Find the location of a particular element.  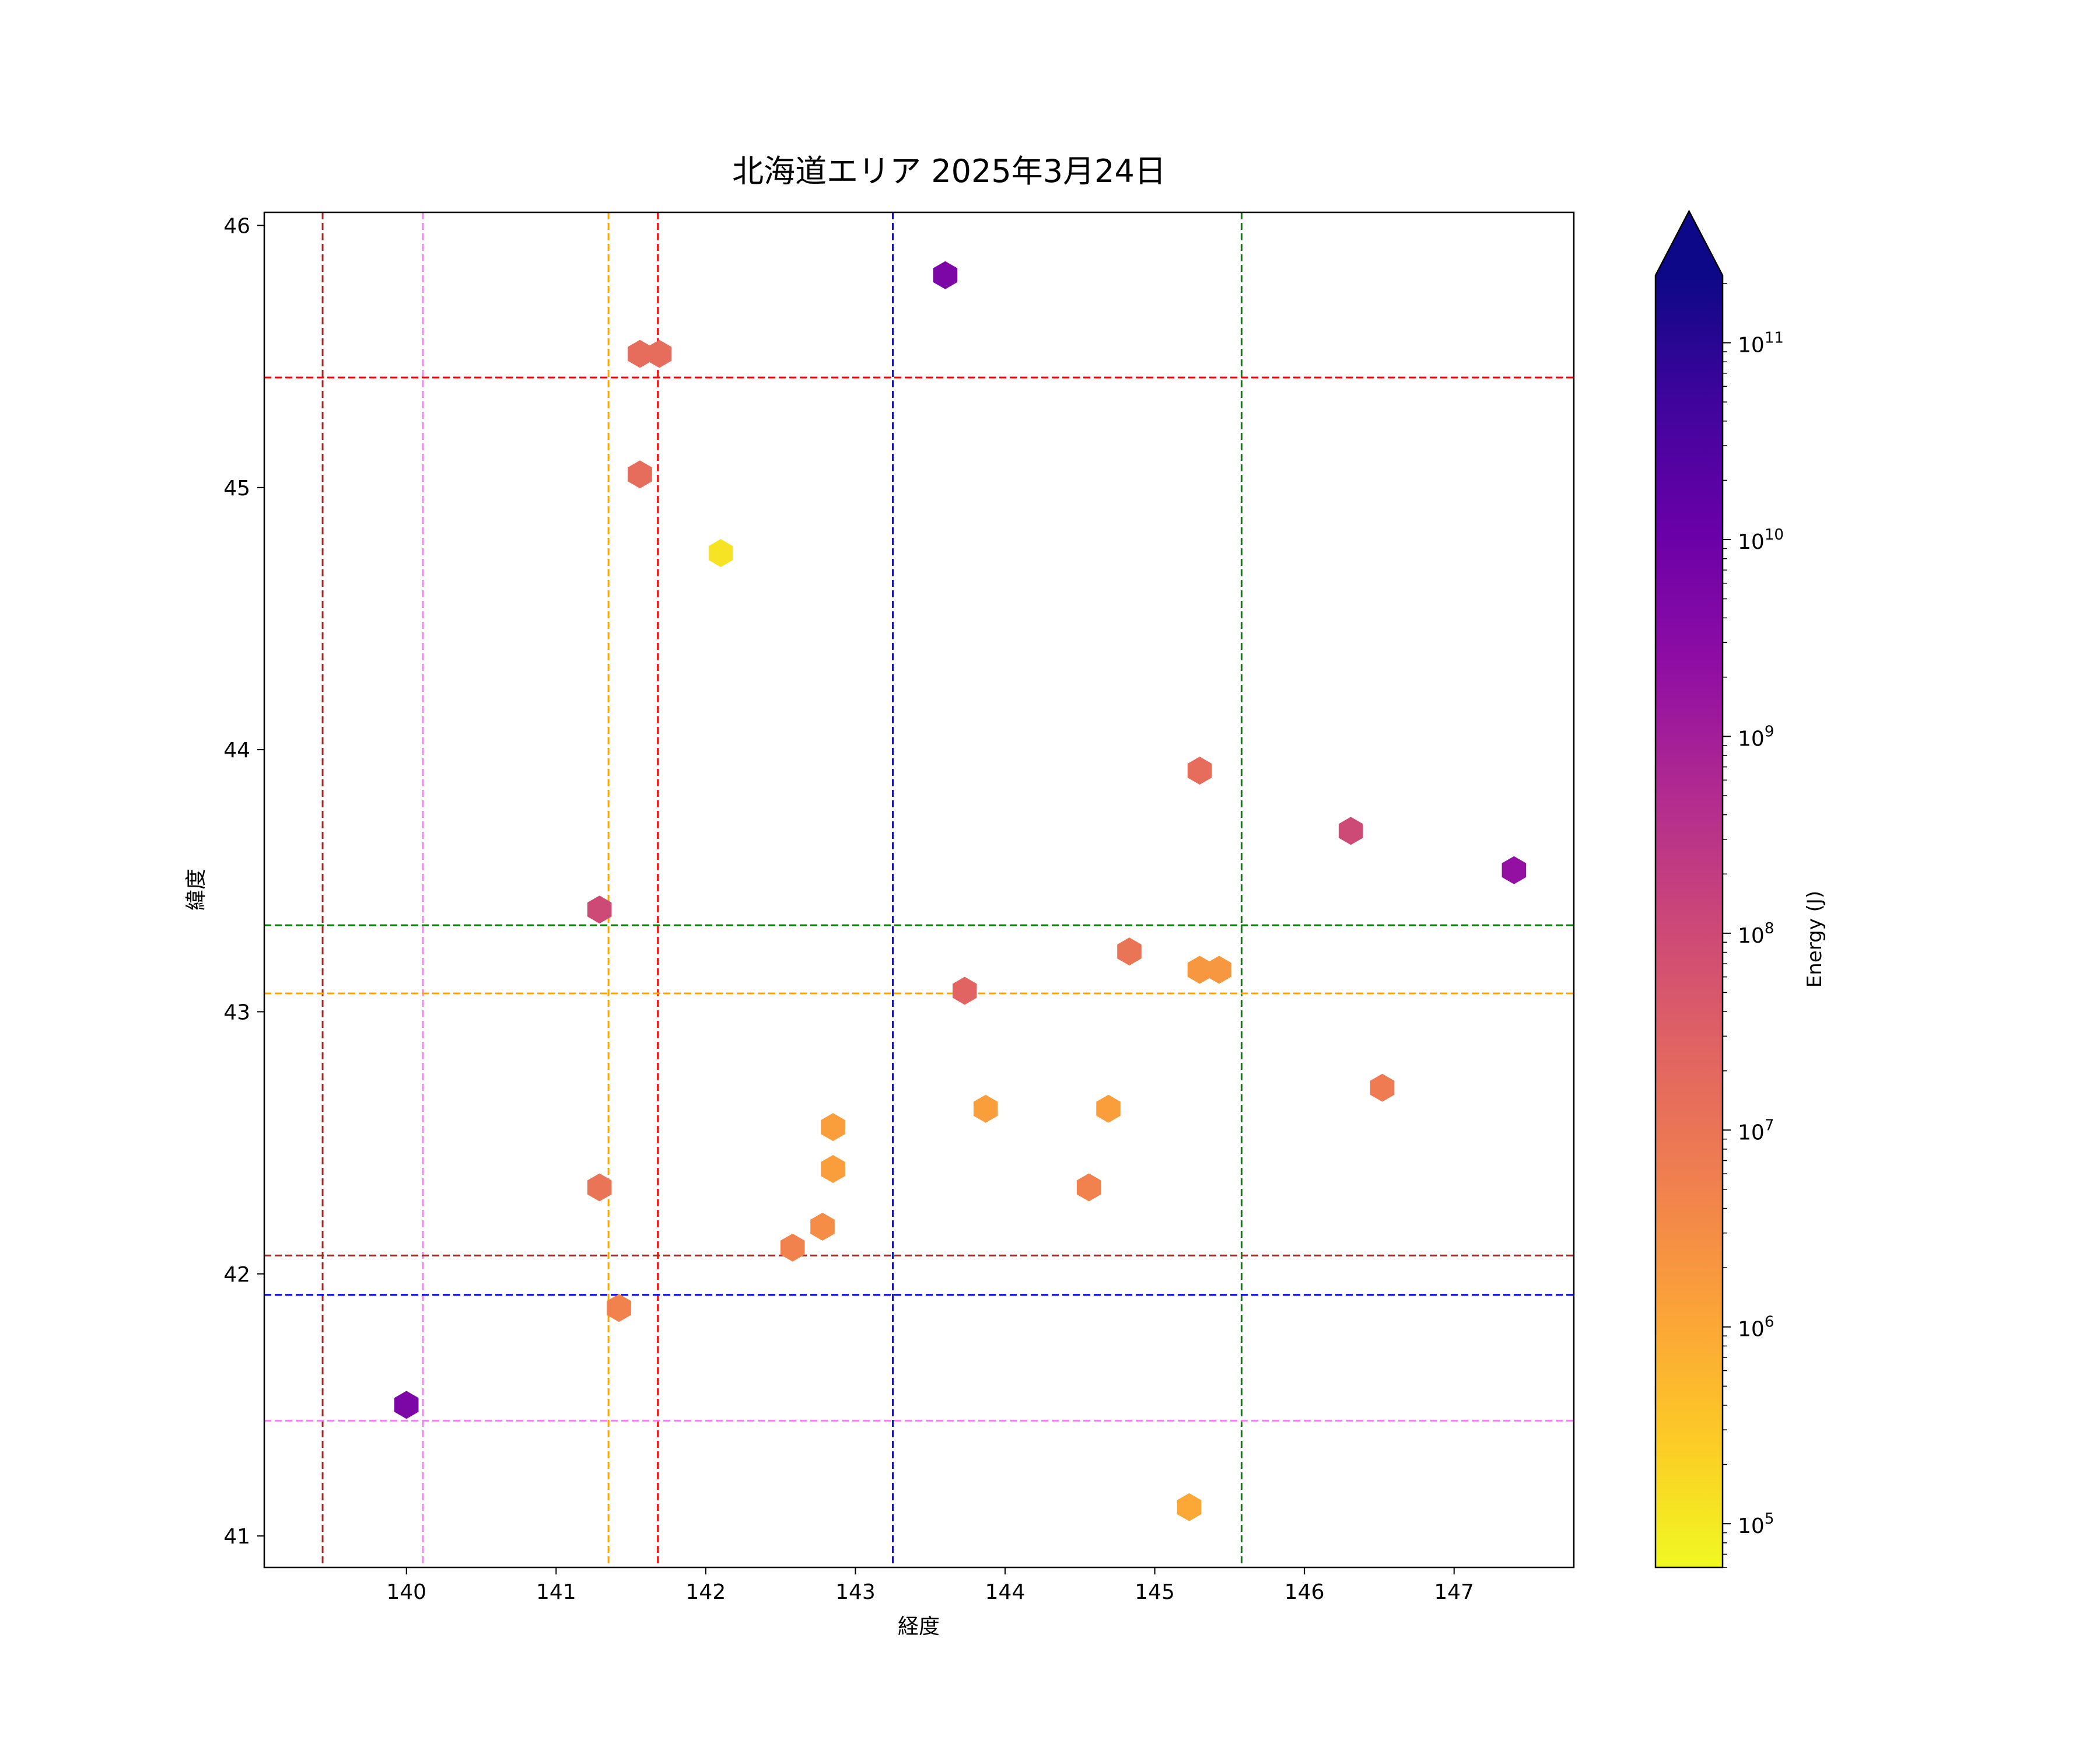

y-tick-label: 42 is located at coordinates (236, 1275).